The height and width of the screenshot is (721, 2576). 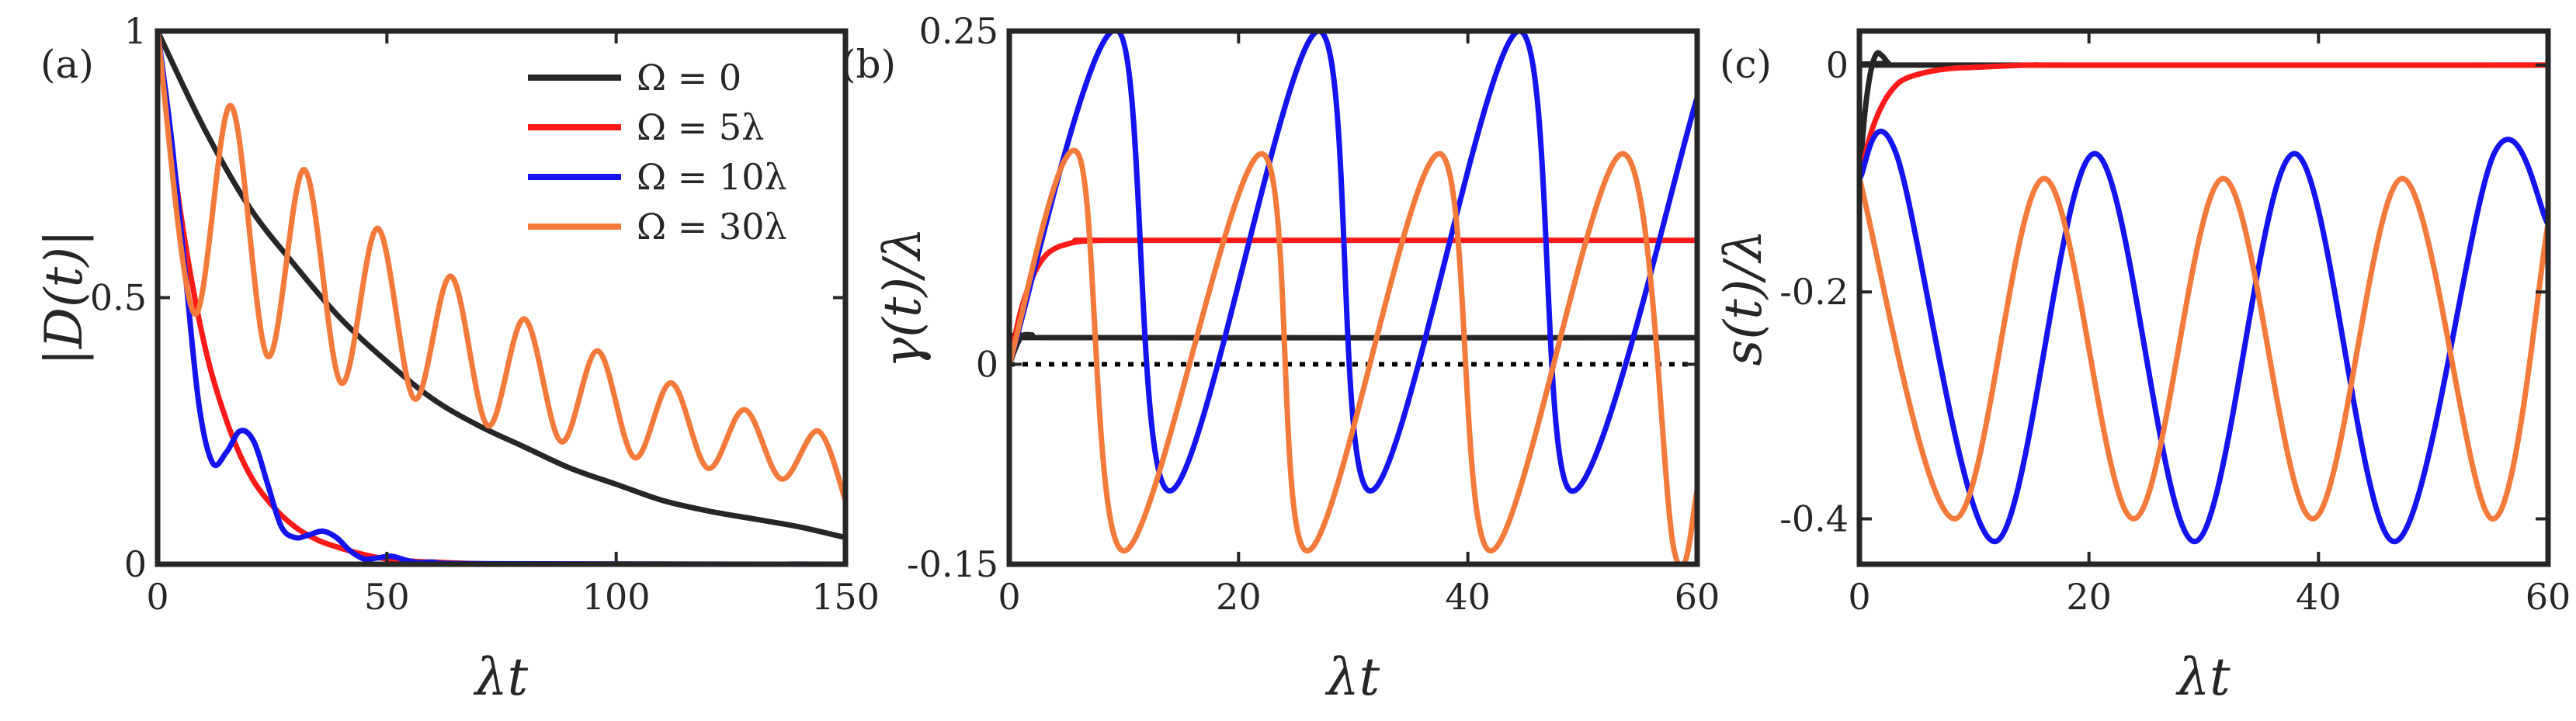 What do you see at coordinates (689, 78) in the screenshot?
I see `legend-label: Ω = 0` at bounding box center [689, 78].